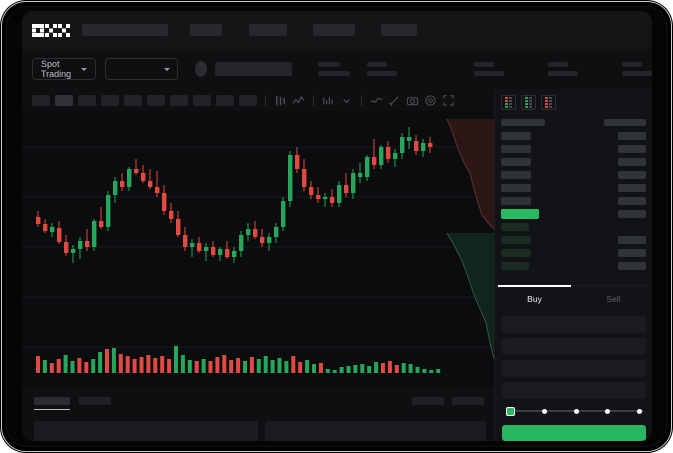 This screenshot has width=673, height=453. Describe the element at coordinates (574, 390) in the screenshot. I see `total-input` at that location.